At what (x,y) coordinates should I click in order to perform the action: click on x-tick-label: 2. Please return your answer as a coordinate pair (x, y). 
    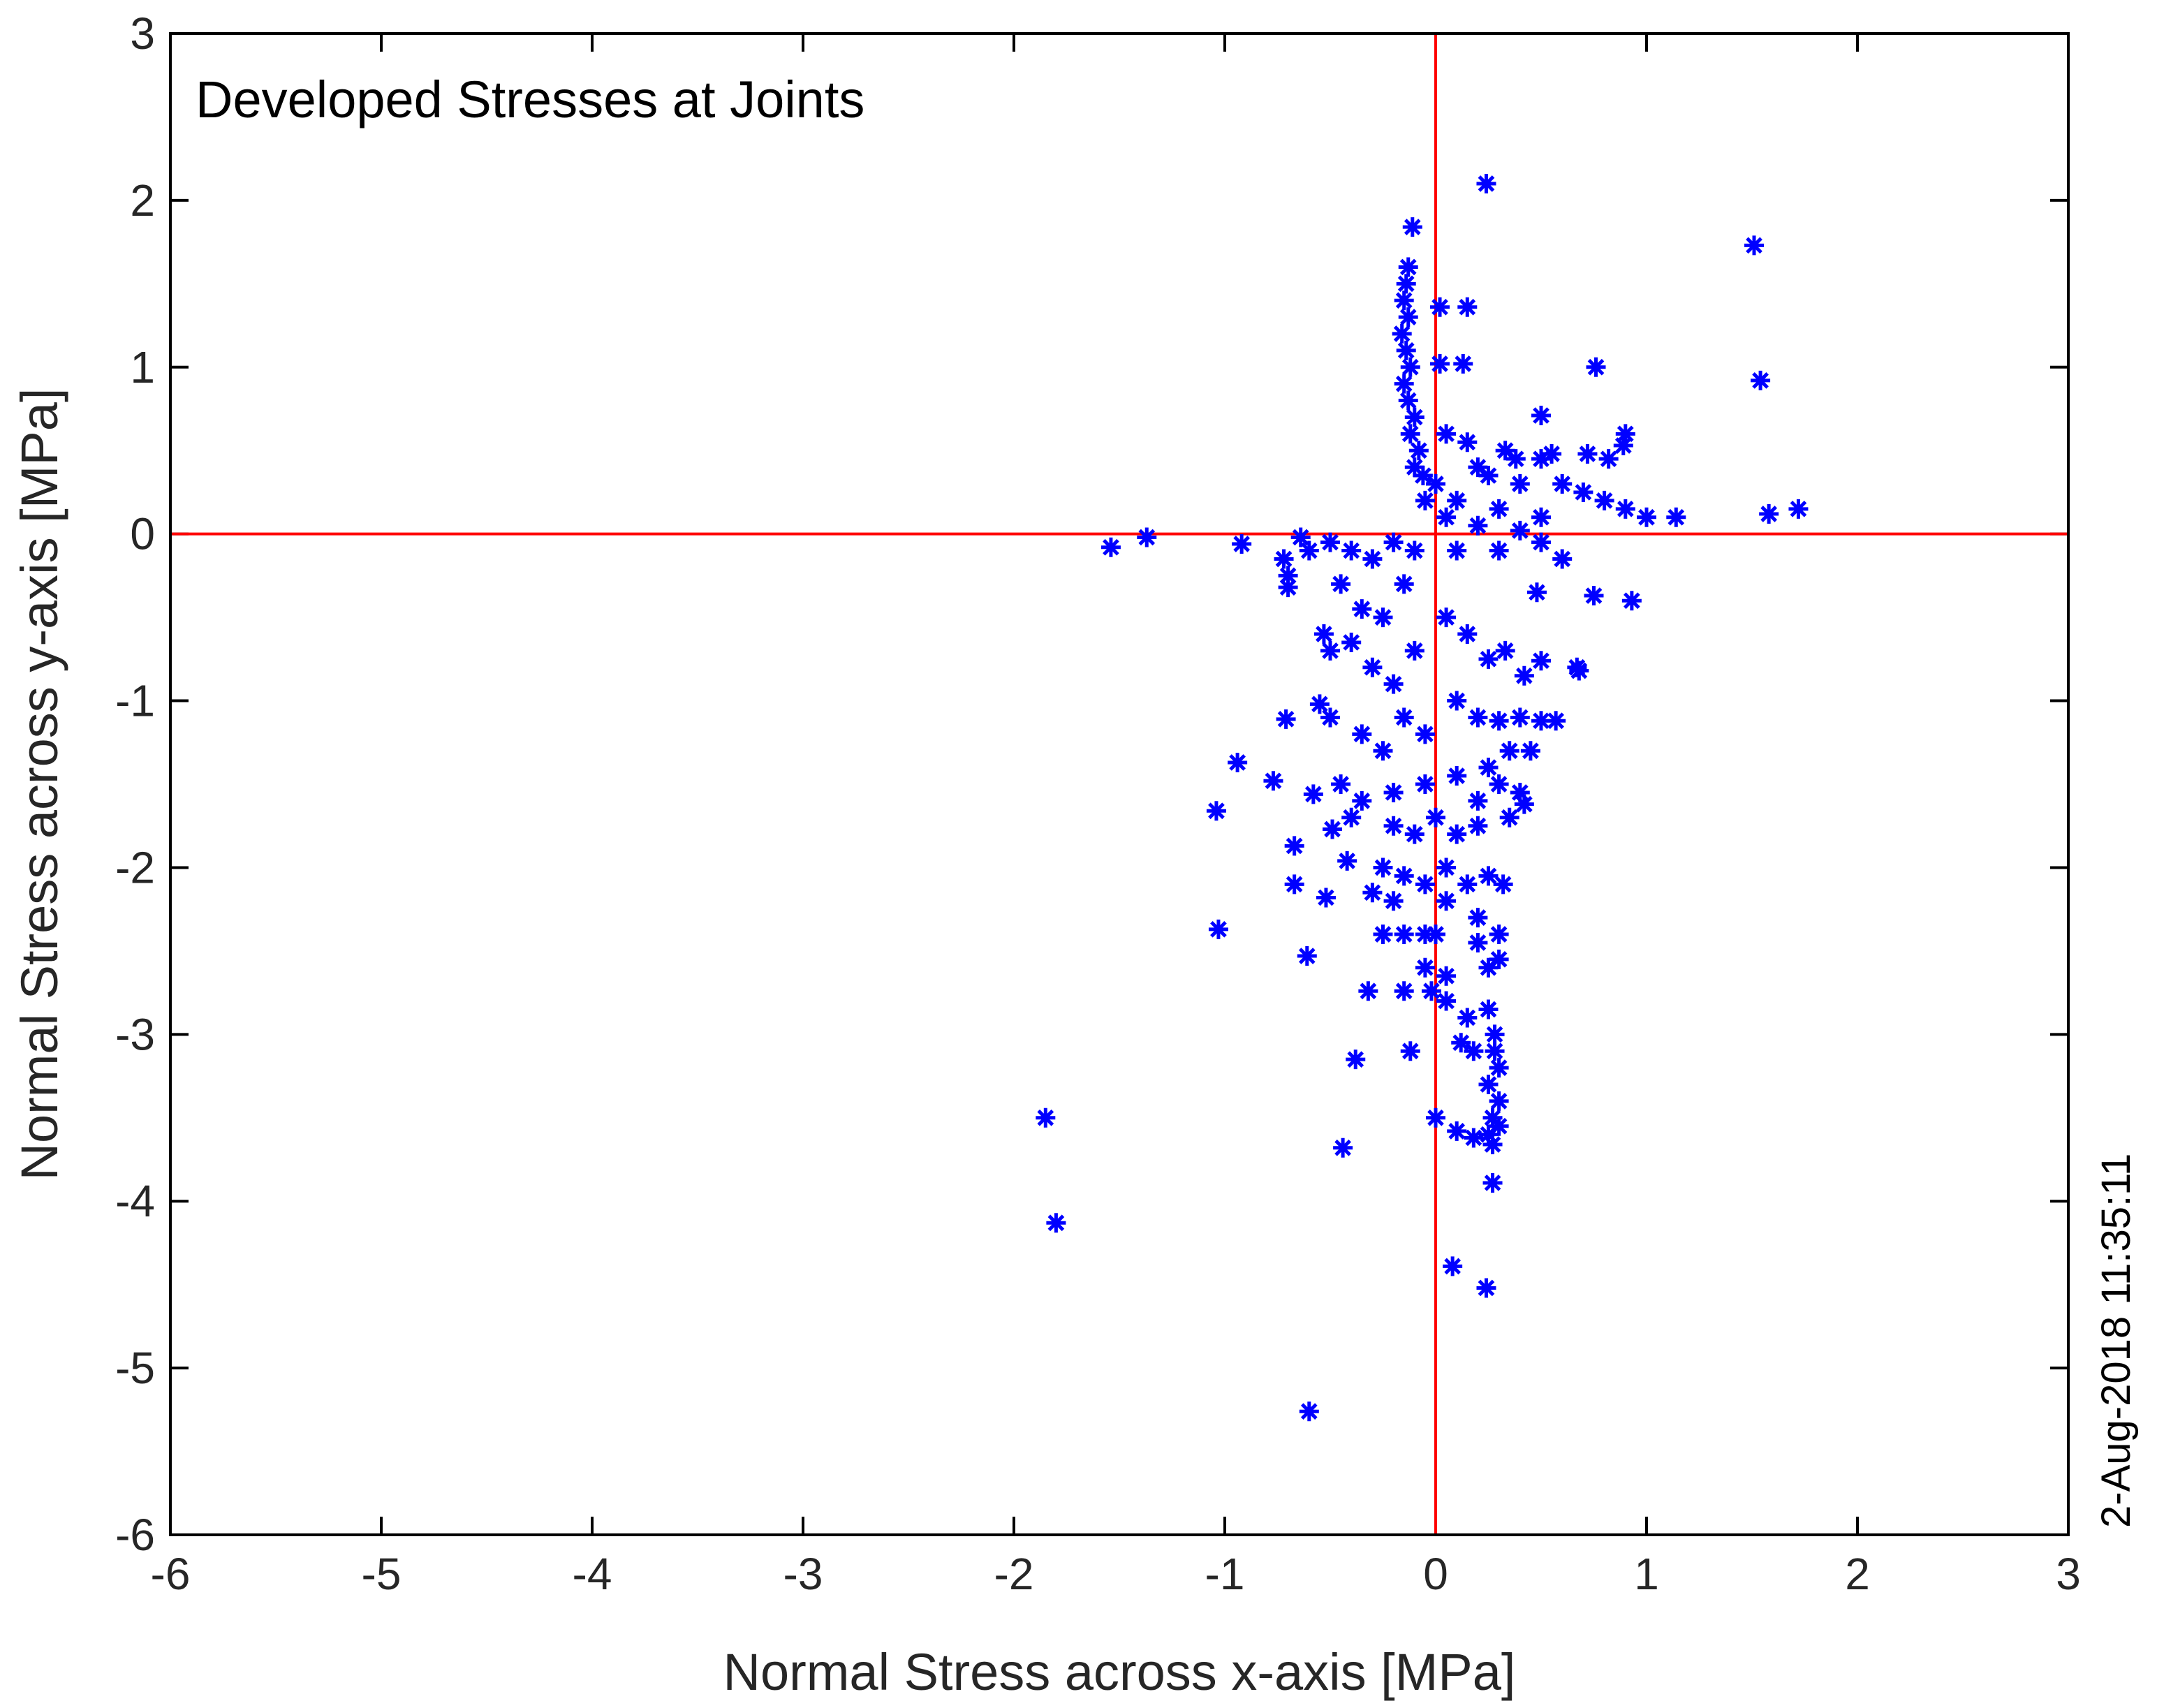
    Looking at the image, I should click on (1857, 1574).